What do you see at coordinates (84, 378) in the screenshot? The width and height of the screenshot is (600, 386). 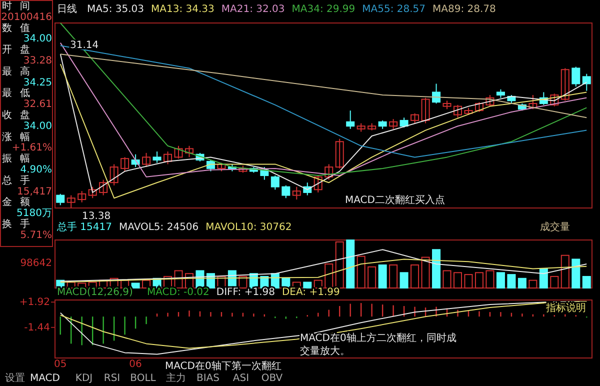 I see `text: KDJ` at bounding box center [84, 378].